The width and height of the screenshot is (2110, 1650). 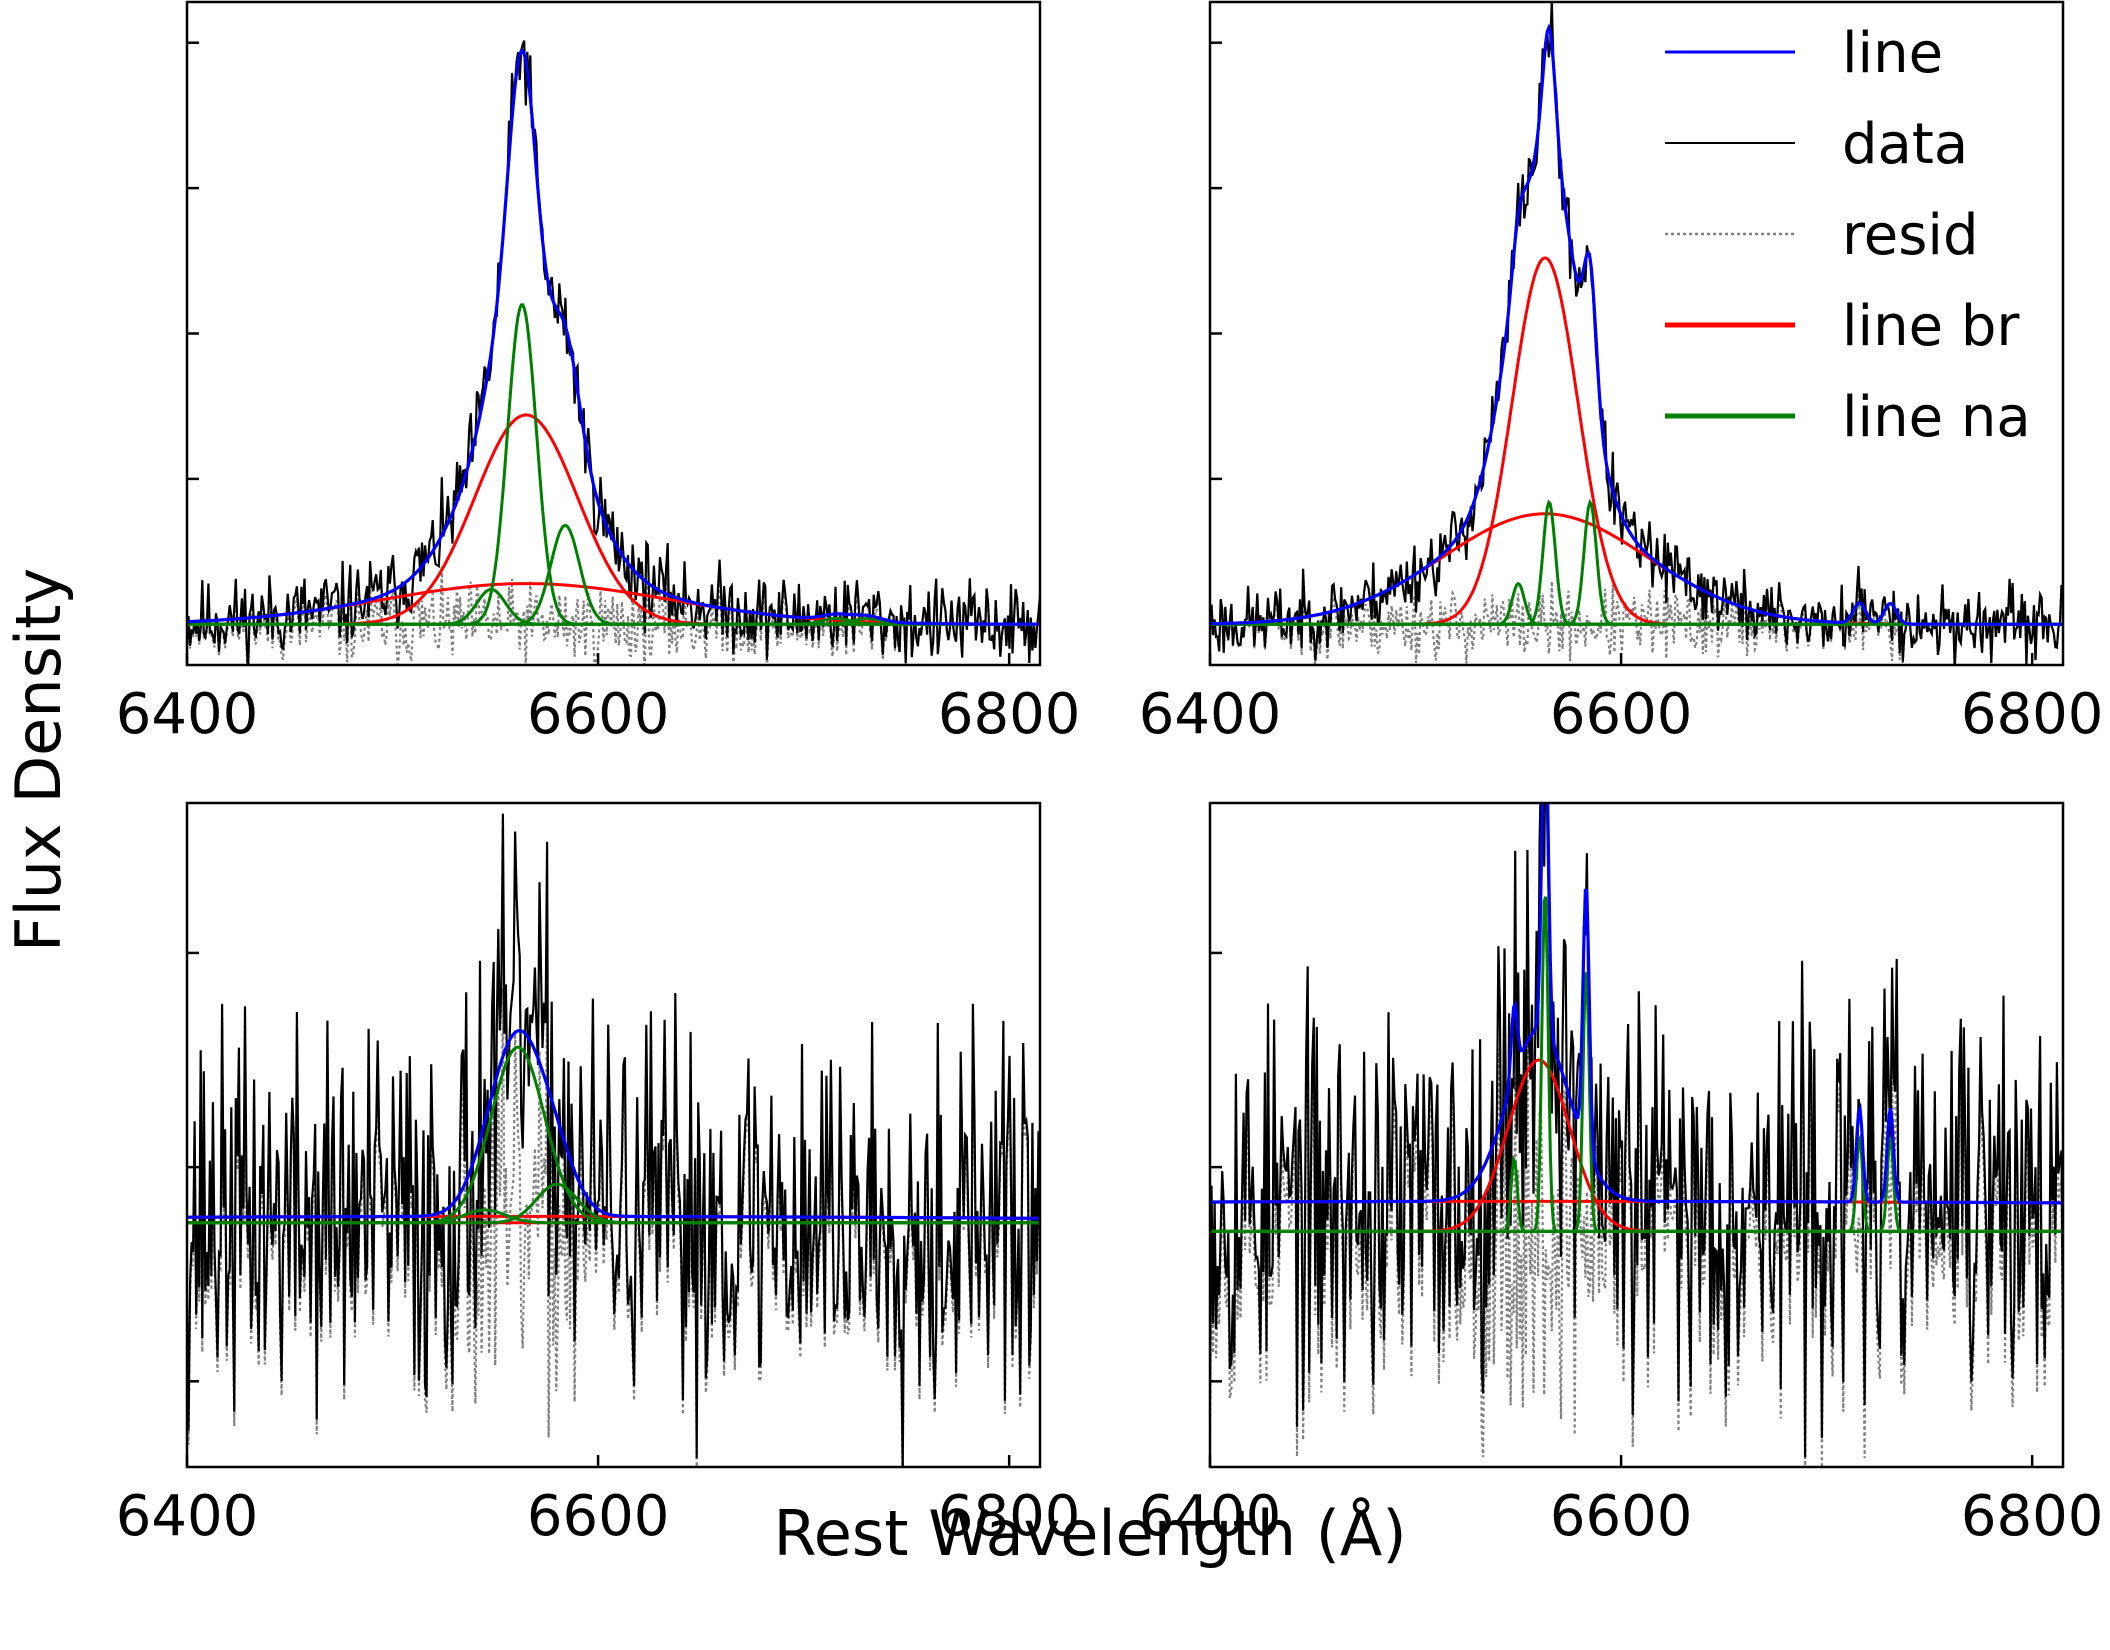 I want to click on legend-label: resid, so click(x=1910, y=235).